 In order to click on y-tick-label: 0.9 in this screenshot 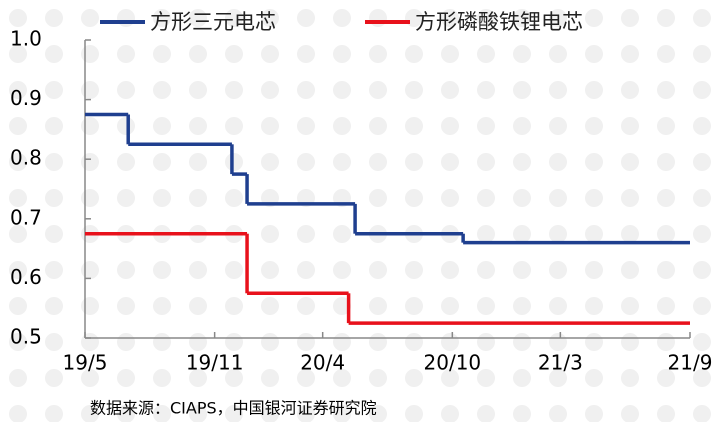, I will do `click(26, 98)`.